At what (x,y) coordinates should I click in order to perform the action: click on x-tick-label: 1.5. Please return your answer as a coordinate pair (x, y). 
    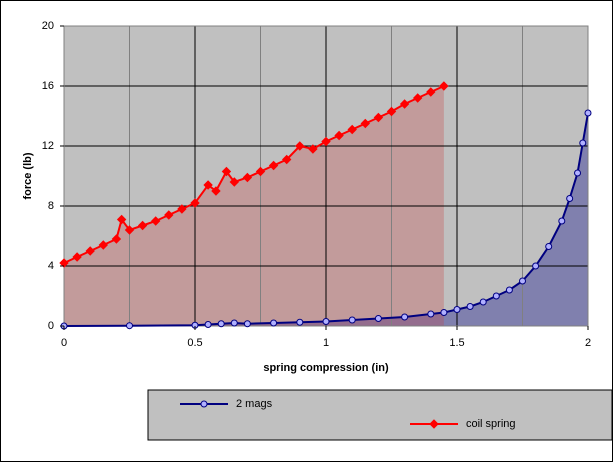
    Looking at the image, I should click on (456, 343).